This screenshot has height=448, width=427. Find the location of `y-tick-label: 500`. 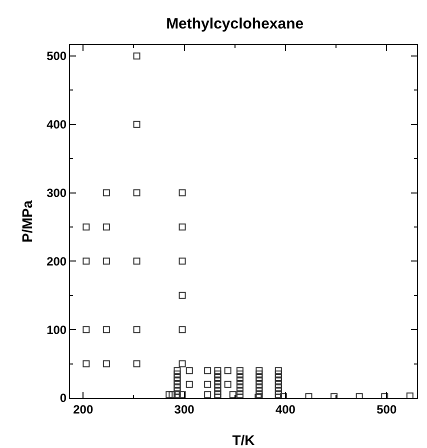

y-tick-label: 500 is located at coordinates (56, 56).